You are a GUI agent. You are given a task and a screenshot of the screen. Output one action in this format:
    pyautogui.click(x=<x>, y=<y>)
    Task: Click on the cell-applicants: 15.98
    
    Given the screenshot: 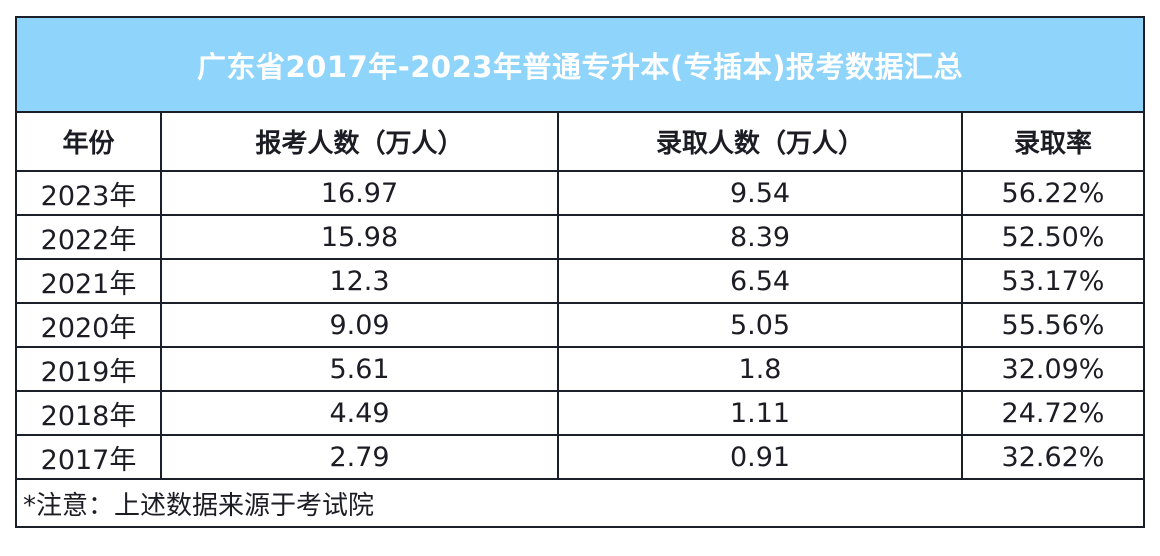 What is the action you would take?
    pyautogui.click(x=360, y=237)
    